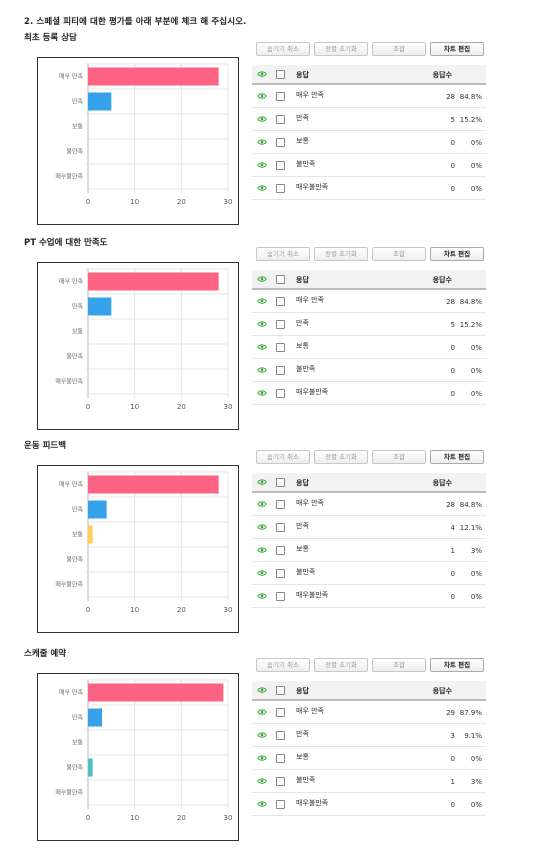 Image resolution: width=551 pixels, height=852 pixels. Describe the element at coordinates (69, 382) in the screenshot. I see `category-label: 매우불만족` at that location.